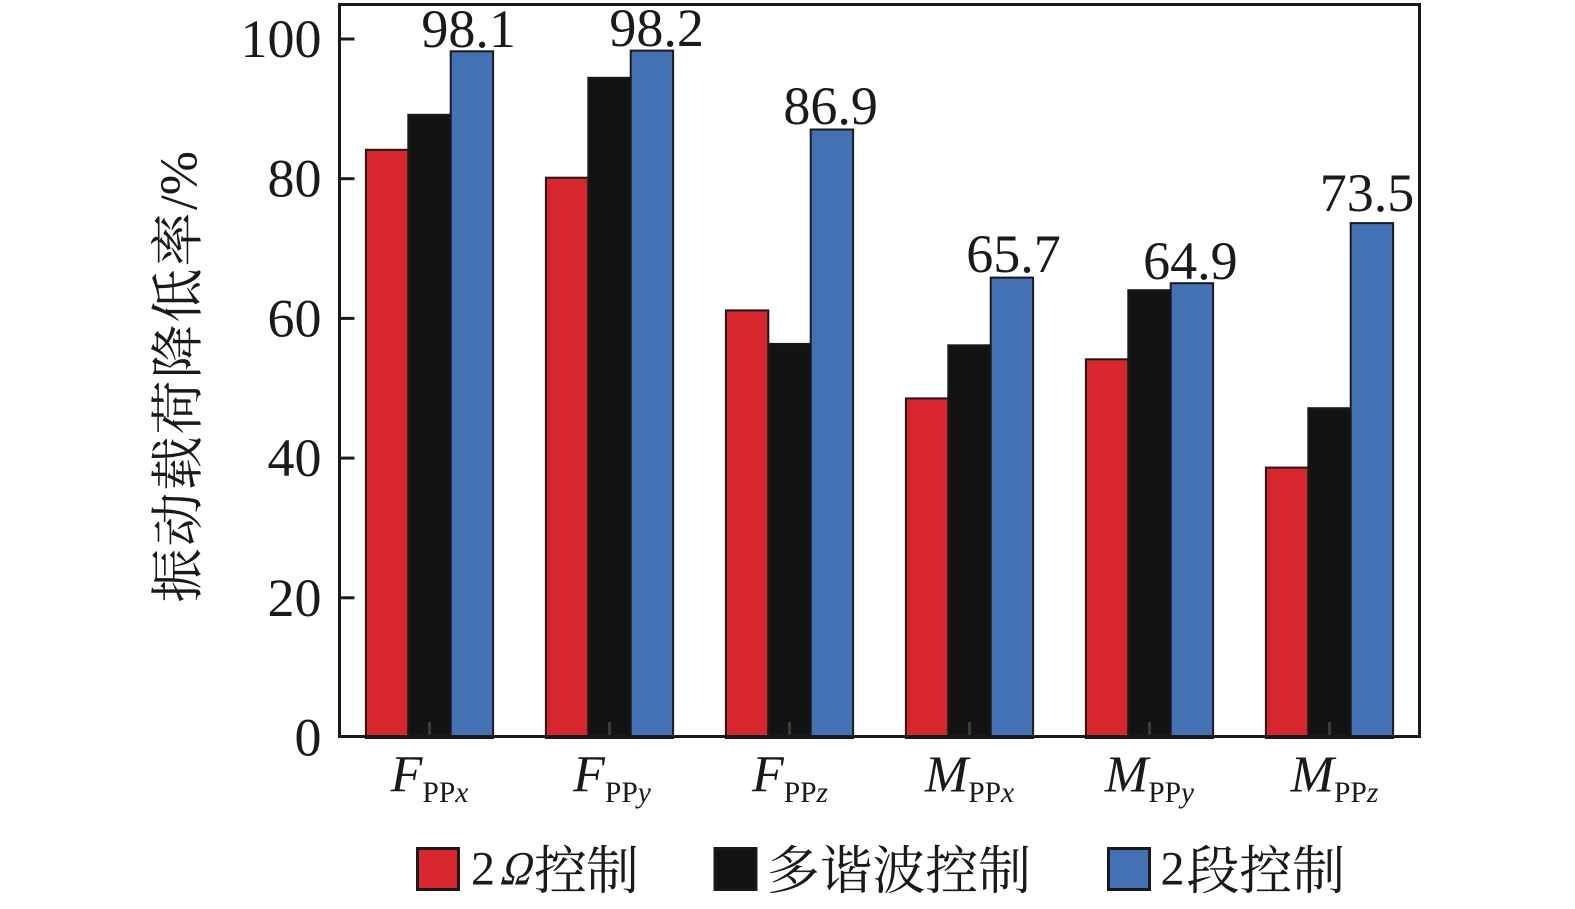 This screenshot has width=1575, height=909. Describe the element at coordinates (1149, 778) in the screenshot. I see `svg-text: MPPy` at that location.